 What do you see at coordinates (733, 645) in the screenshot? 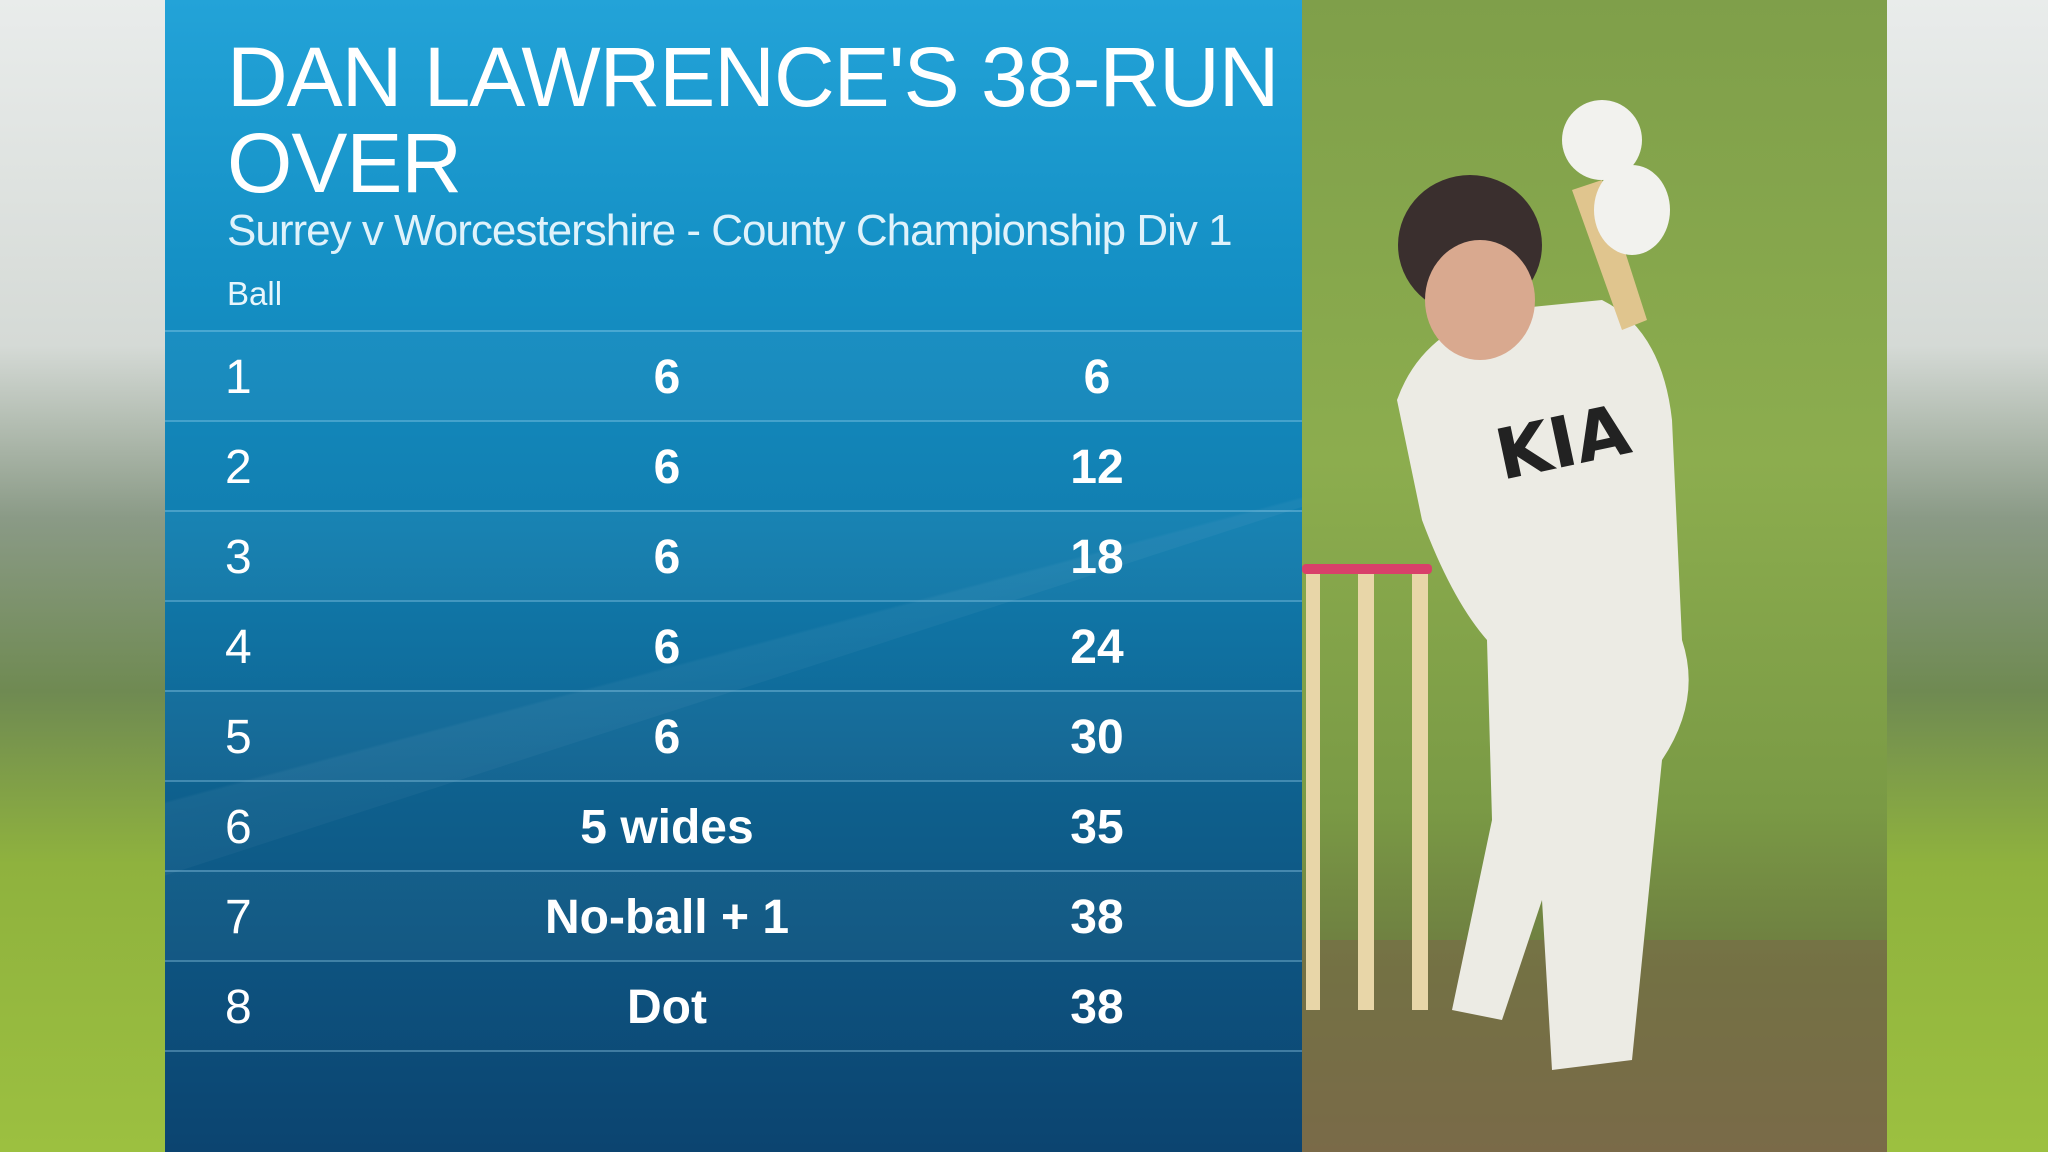
I see `table-row: 4 6 24` at bounding box center [733, 645].